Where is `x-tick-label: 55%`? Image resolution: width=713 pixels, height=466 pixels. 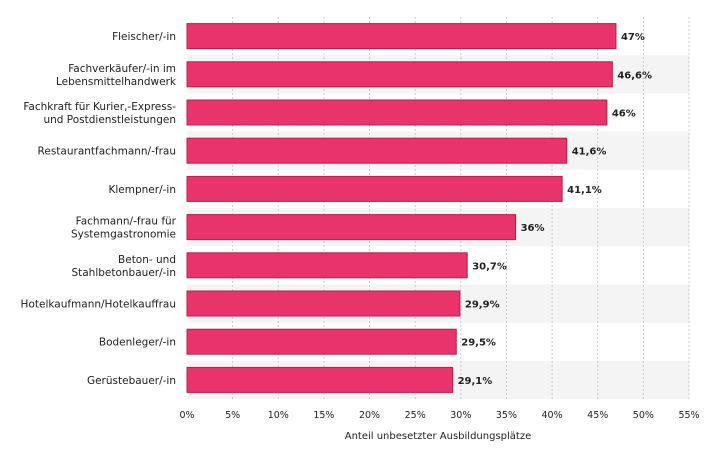
x-tick-label: 55% is located at coordinates (688, 415).